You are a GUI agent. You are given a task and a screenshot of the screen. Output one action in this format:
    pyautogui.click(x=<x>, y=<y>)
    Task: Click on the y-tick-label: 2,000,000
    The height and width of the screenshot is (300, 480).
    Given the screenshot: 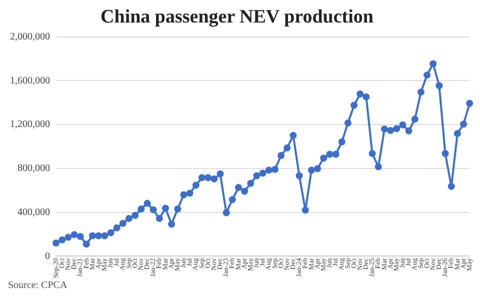 What is the action you would take?
    pyautogui.click(x=30, y=36)
    